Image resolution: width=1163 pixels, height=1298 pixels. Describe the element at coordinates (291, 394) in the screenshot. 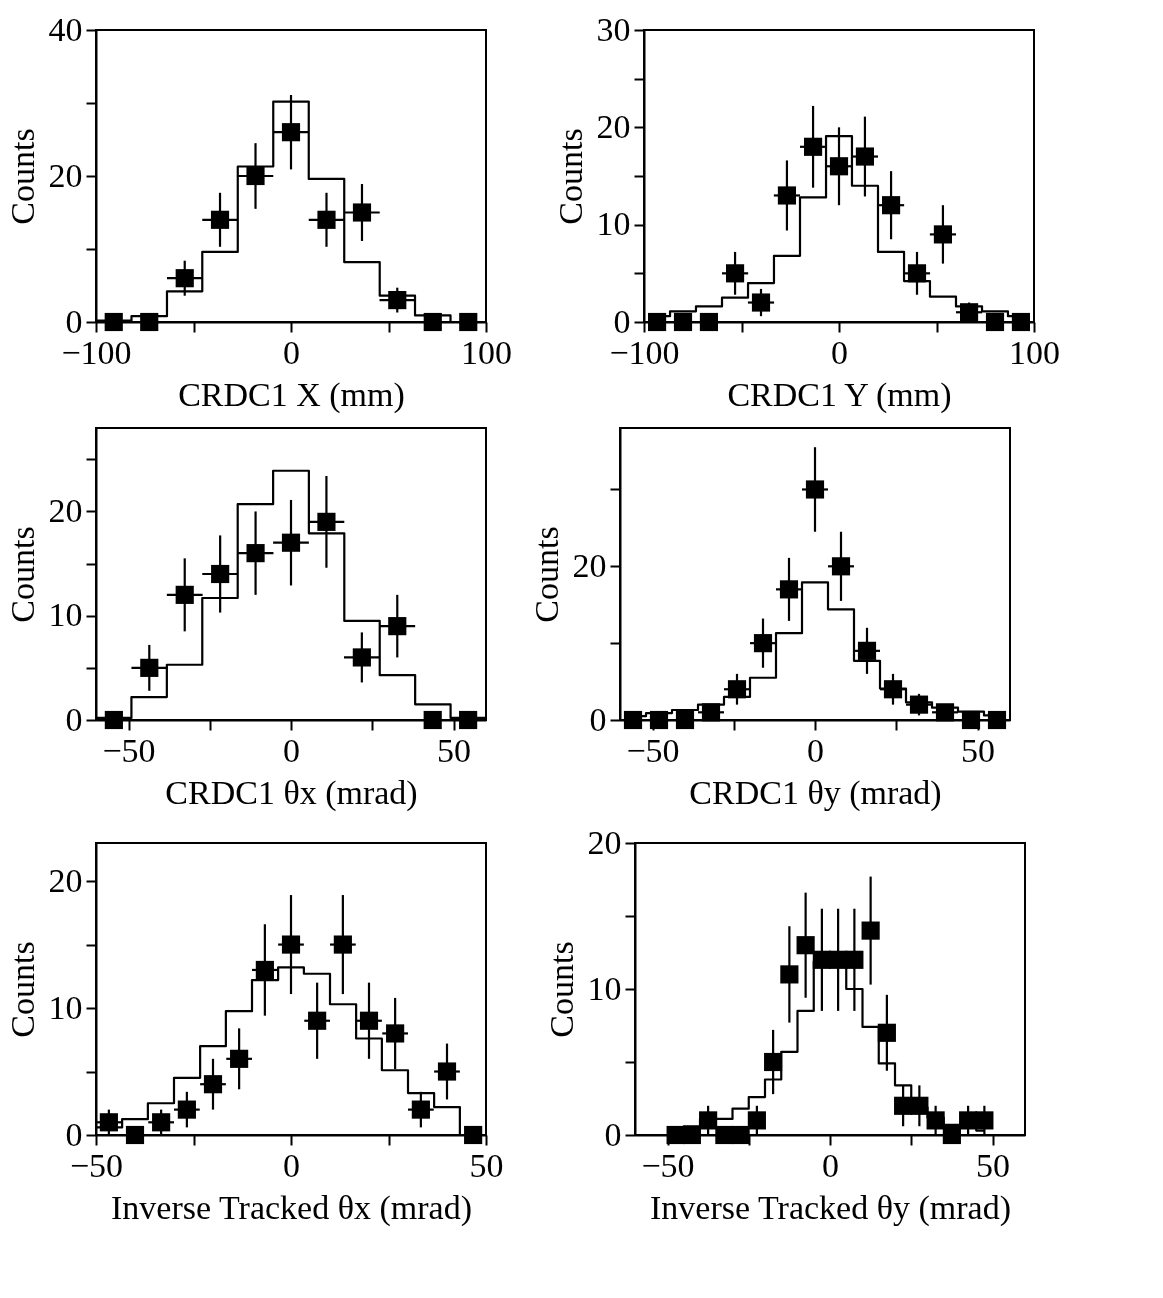

I see `x-axis-title: CRDC1 X (mm)` at that location.